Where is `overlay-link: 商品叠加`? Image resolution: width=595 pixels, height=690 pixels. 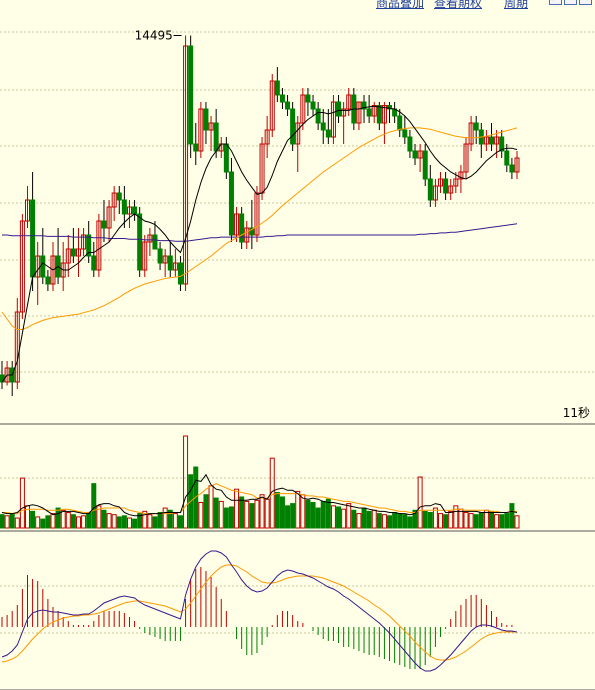 overlay-link: 商品叠加 is located at coordinates (400, 5).